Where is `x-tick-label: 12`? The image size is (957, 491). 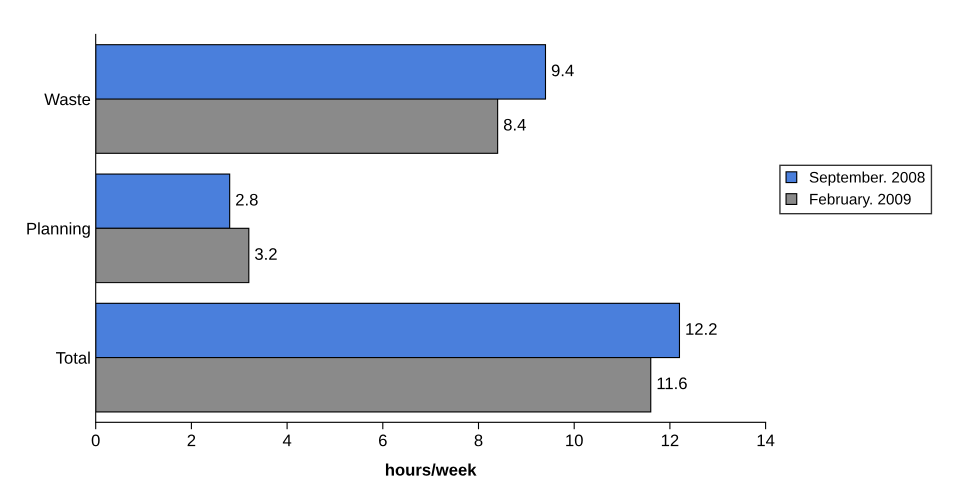 x-tick-label: 12 is located at coordinates (670, 440).